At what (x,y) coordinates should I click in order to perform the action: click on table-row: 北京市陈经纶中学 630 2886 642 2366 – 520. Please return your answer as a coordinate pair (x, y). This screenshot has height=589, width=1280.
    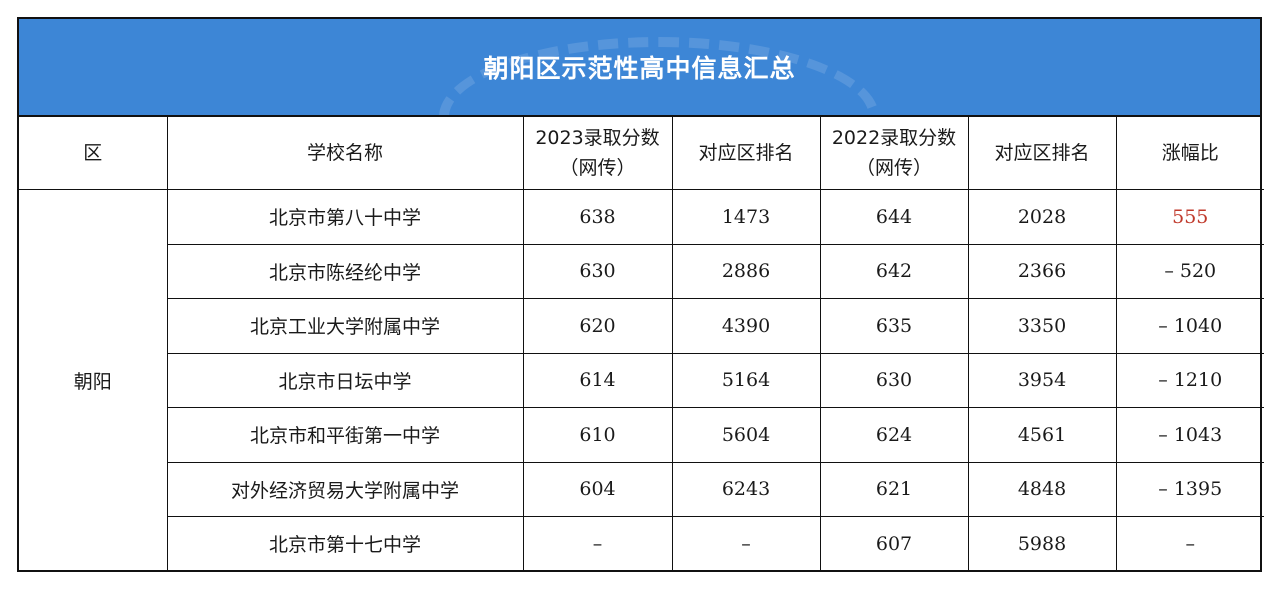
    Looking at the image, I should click on (641, 271).